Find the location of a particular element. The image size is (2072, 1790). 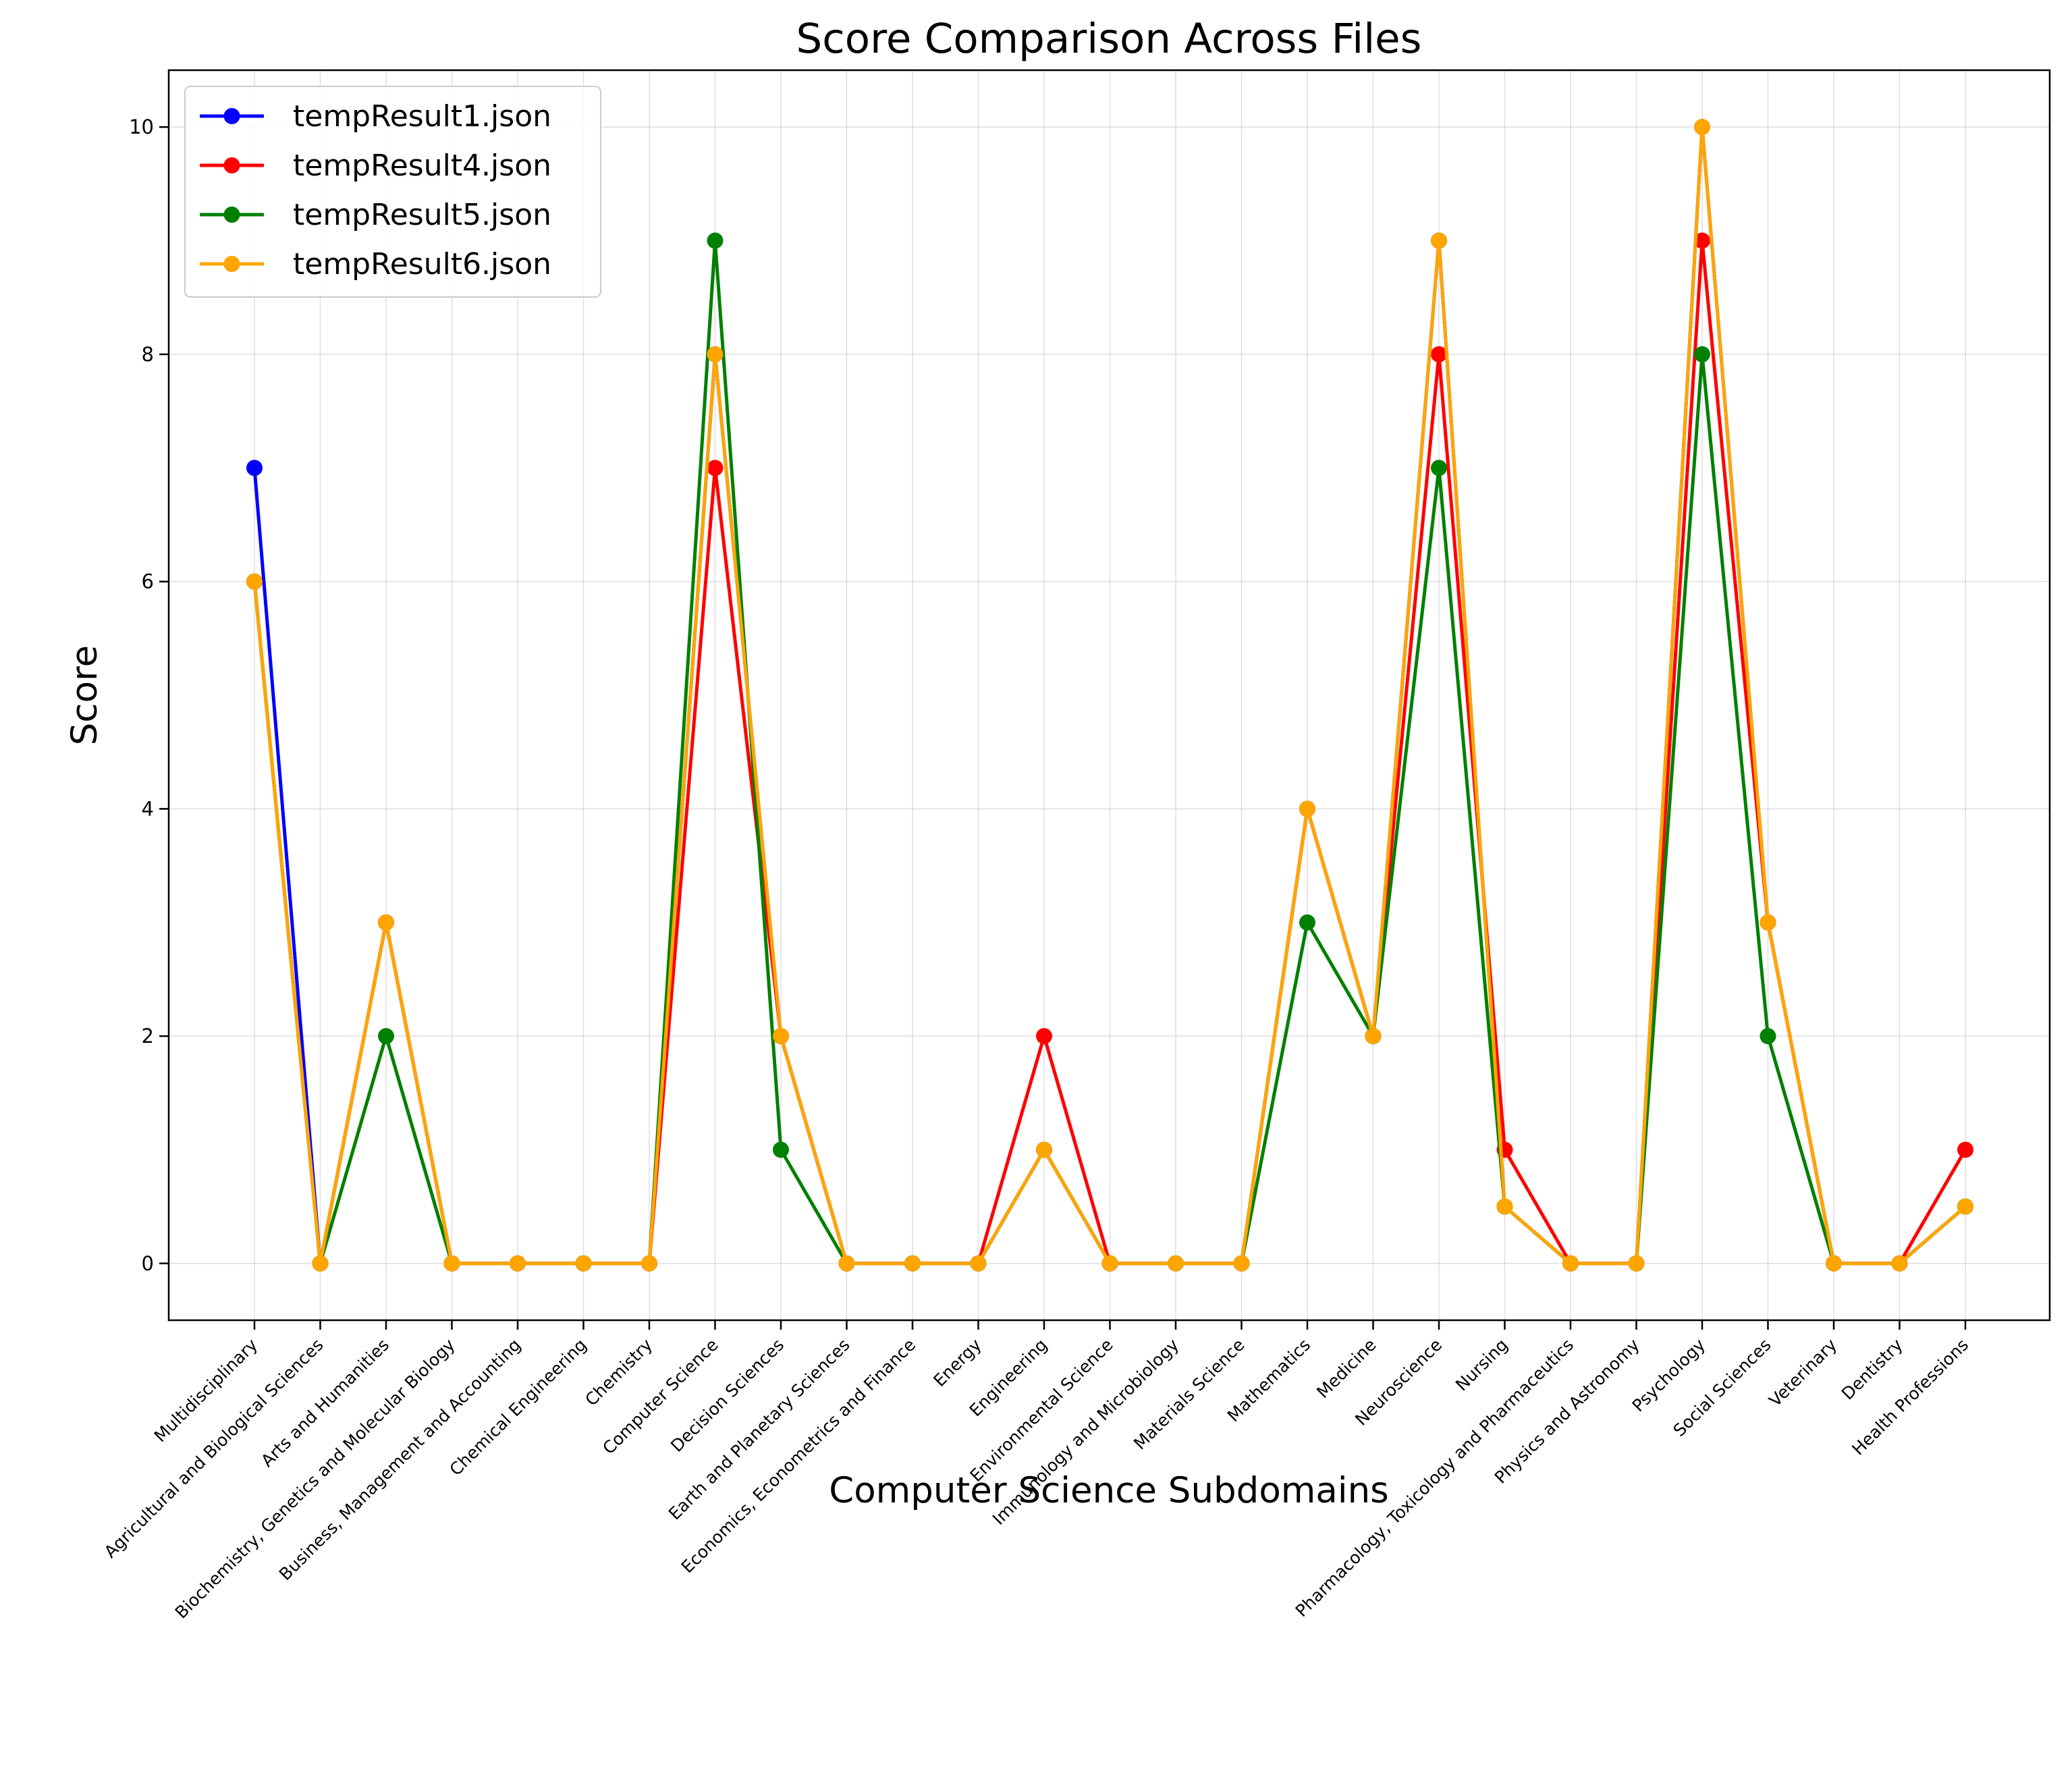

y-tick-label: 8 is located at coordinates (148, 355).